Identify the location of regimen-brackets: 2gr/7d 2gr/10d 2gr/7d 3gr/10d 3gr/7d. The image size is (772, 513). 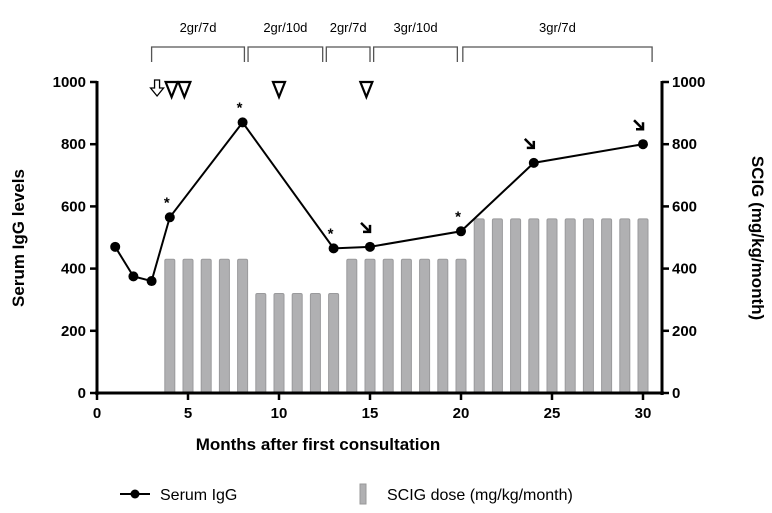
(401, 41).